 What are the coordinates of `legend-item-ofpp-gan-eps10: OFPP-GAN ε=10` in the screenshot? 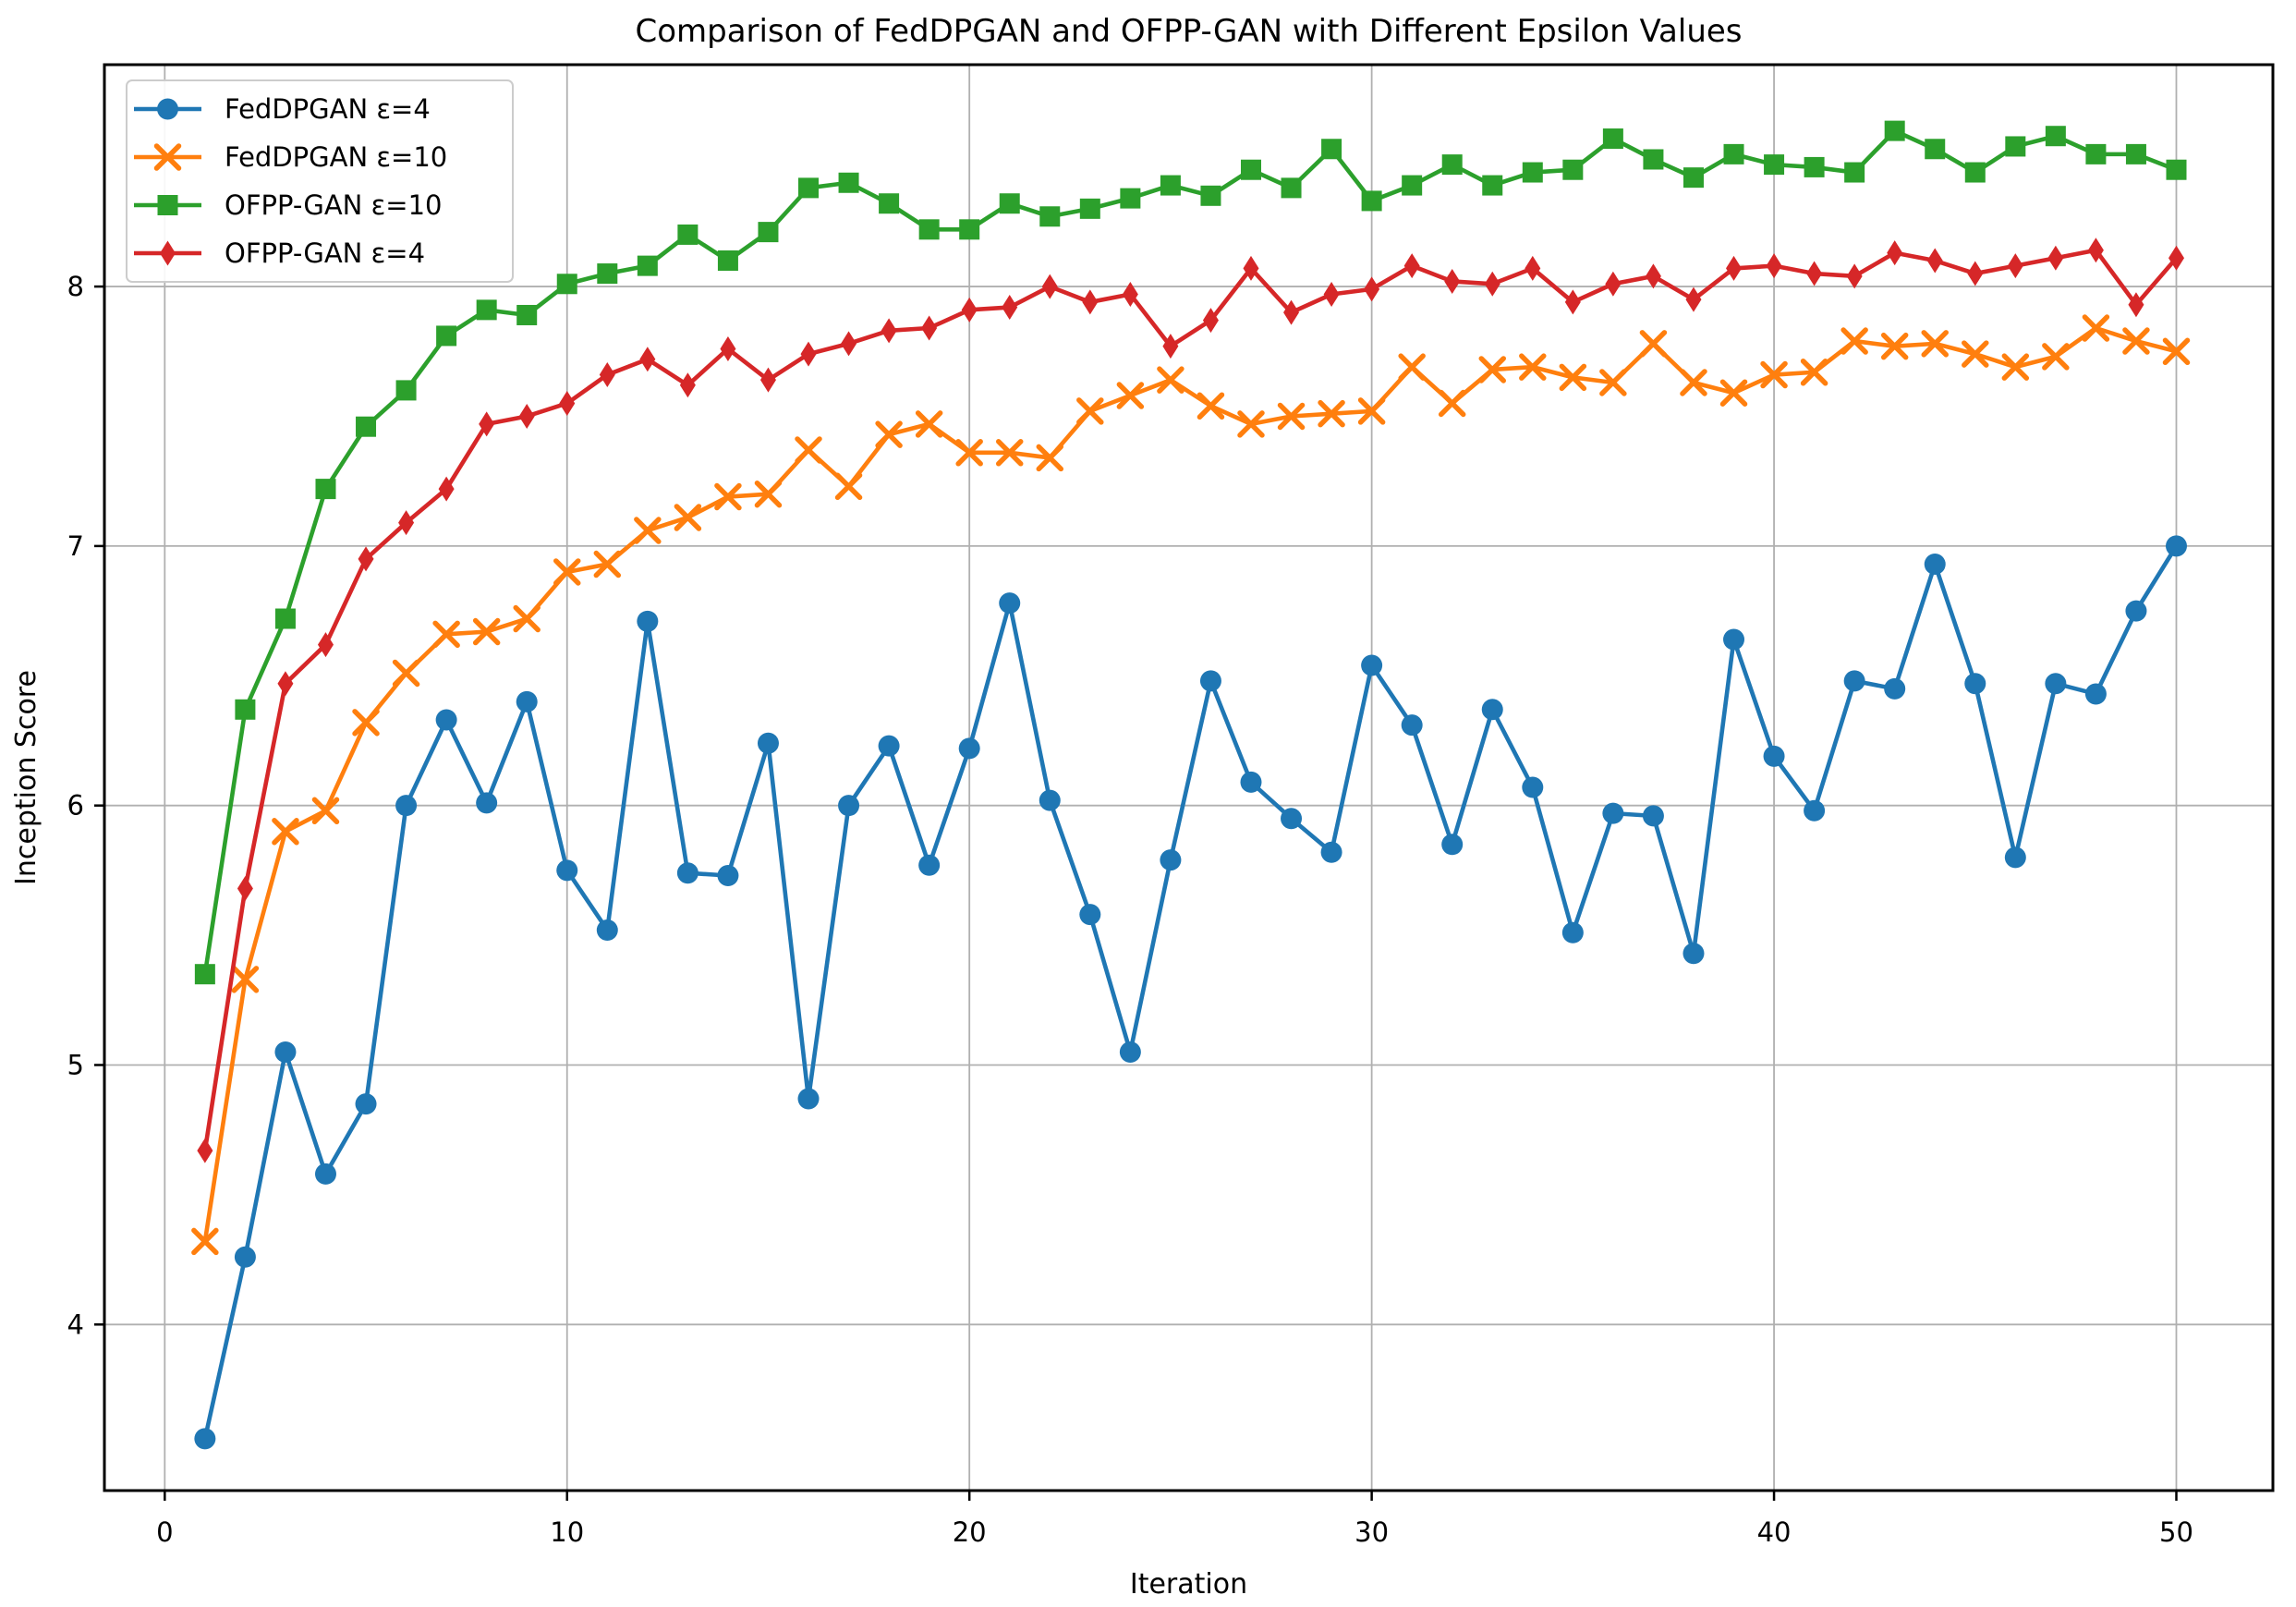 It's located at (288, 205).